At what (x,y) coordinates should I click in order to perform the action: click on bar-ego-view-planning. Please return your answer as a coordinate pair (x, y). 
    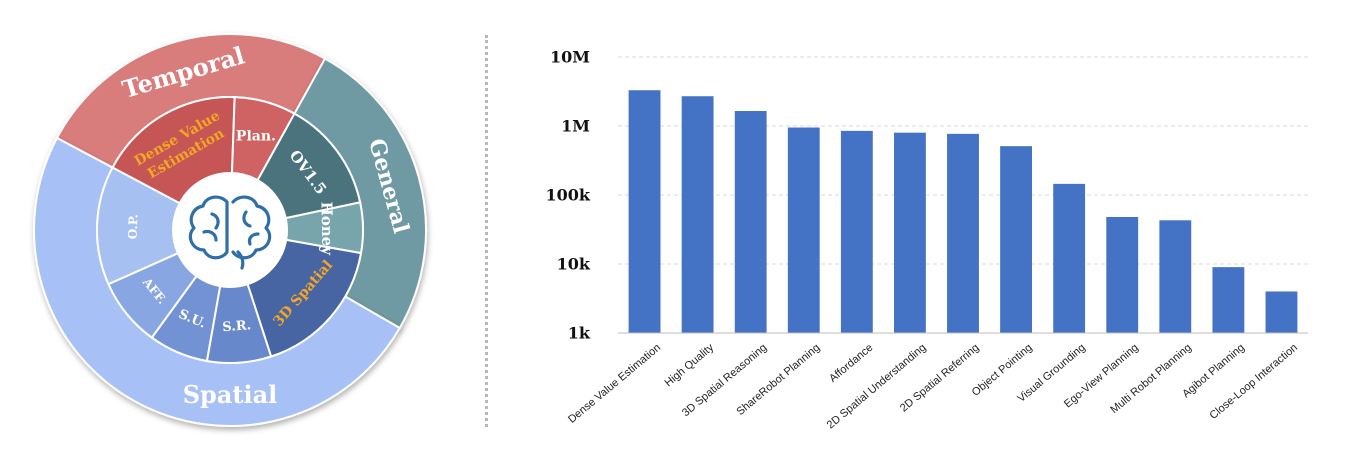
    Looking at the image, I should click on (1122, 274).